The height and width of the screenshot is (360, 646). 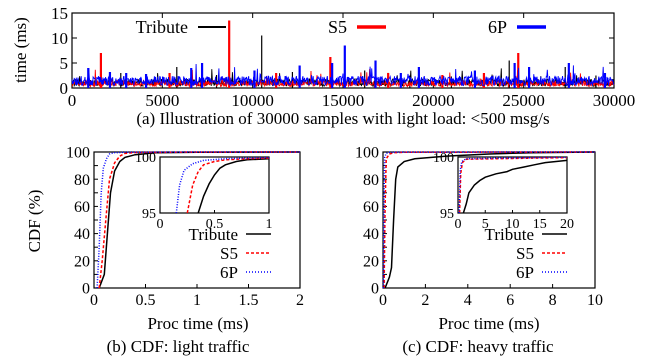 I want to click on panel-c-y-tick-label-2: 20, so click(x=371, y=261).